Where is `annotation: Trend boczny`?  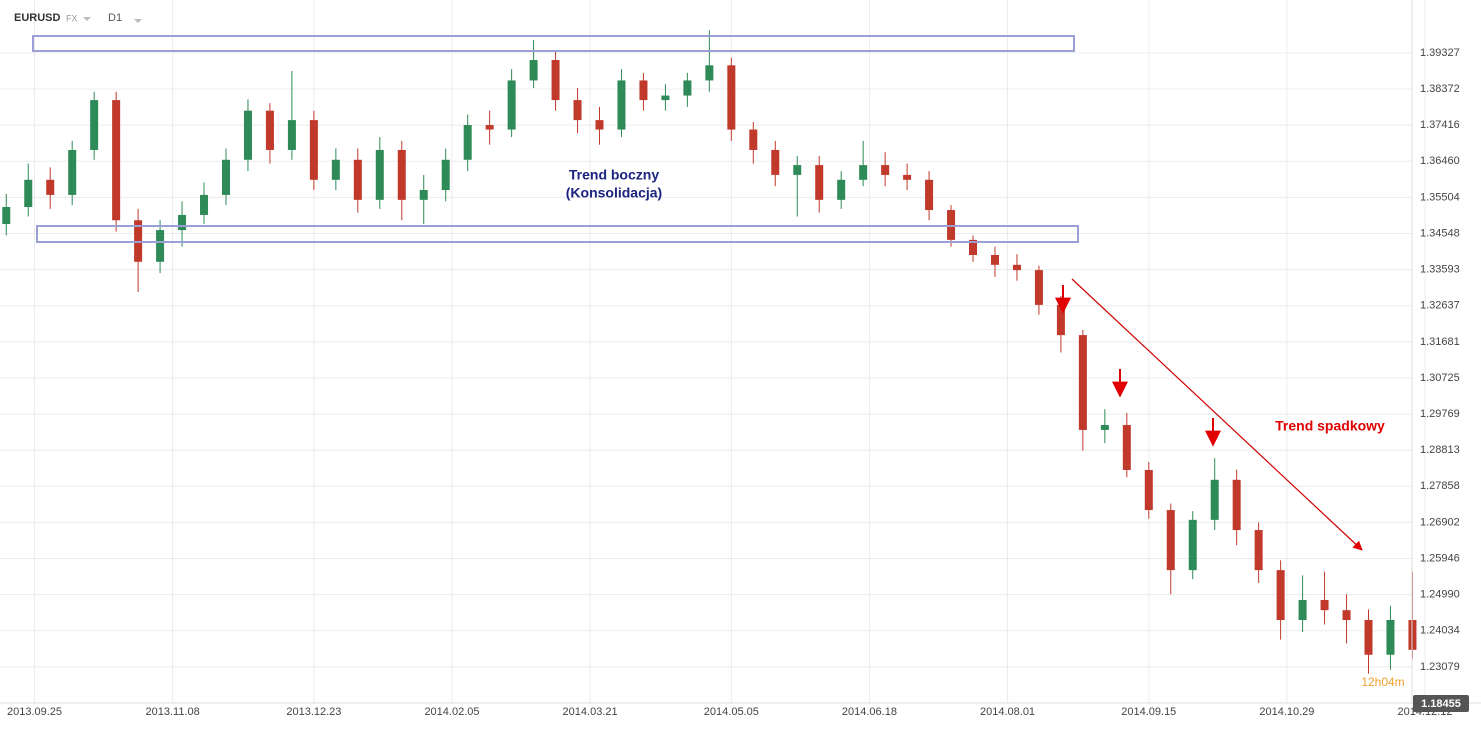 annotation: Trend boczny is located at coordinates (614, 175).